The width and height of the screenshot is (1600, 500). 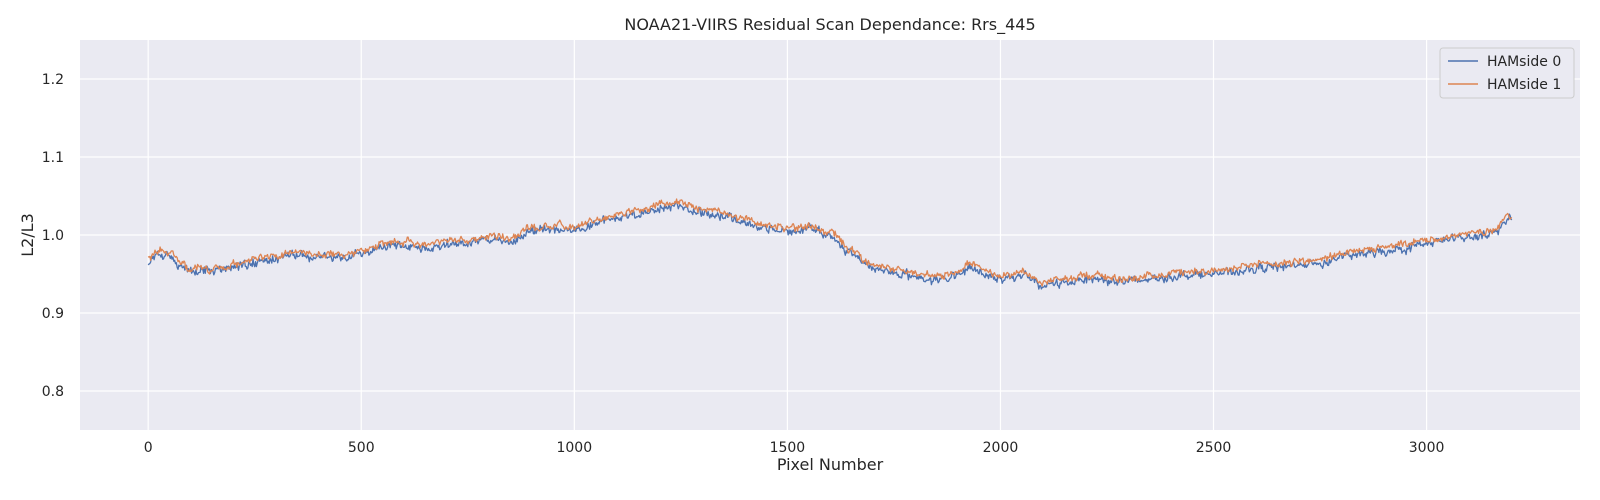 What do you see at coordinates (53, 80) in the screenshot?
I see `y-tick-label: 1.2` at bounding box center [53, 80].